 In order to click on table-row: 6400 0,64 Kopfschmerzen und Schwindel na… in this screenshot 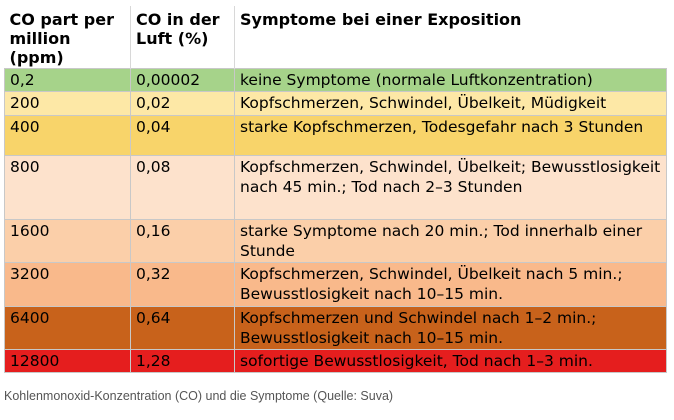, I will do `click(335, 327)`.